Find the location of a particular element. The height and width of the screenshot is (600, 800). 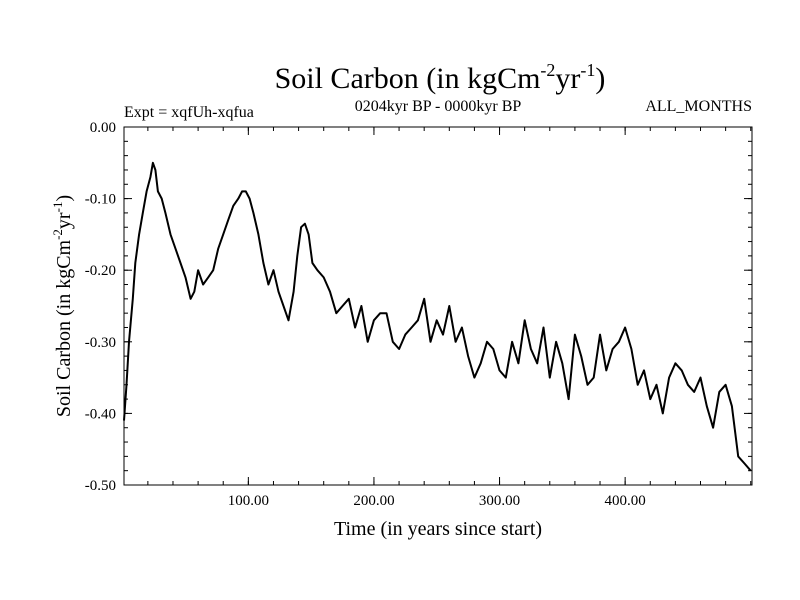

y-tick-label: 0.00 is located at coordinates (103, 128).